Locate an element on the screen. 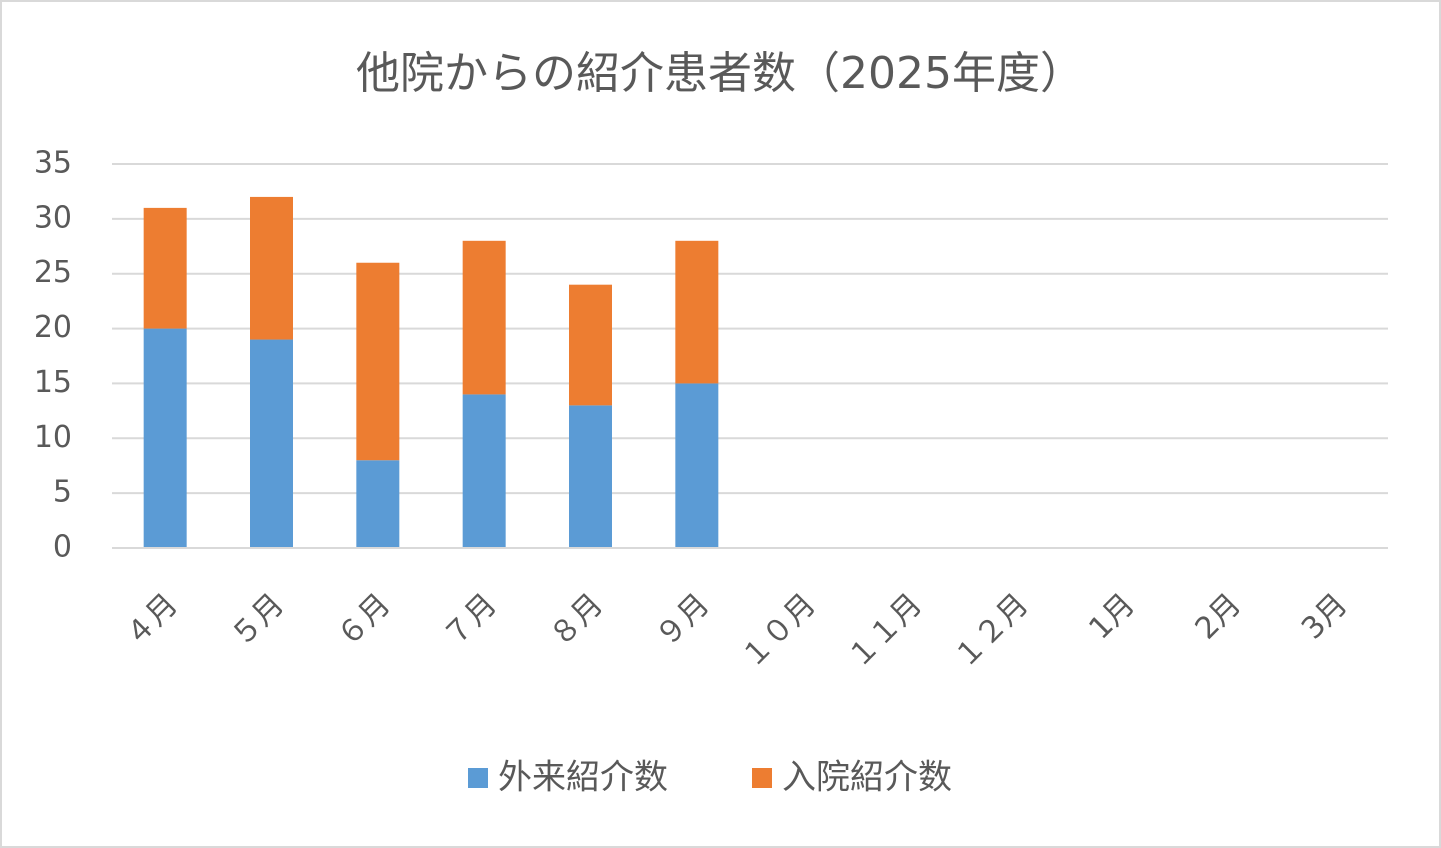  chart-title: 他院からの紹介患者数（2025年度） is located at coordinates (720, 73).